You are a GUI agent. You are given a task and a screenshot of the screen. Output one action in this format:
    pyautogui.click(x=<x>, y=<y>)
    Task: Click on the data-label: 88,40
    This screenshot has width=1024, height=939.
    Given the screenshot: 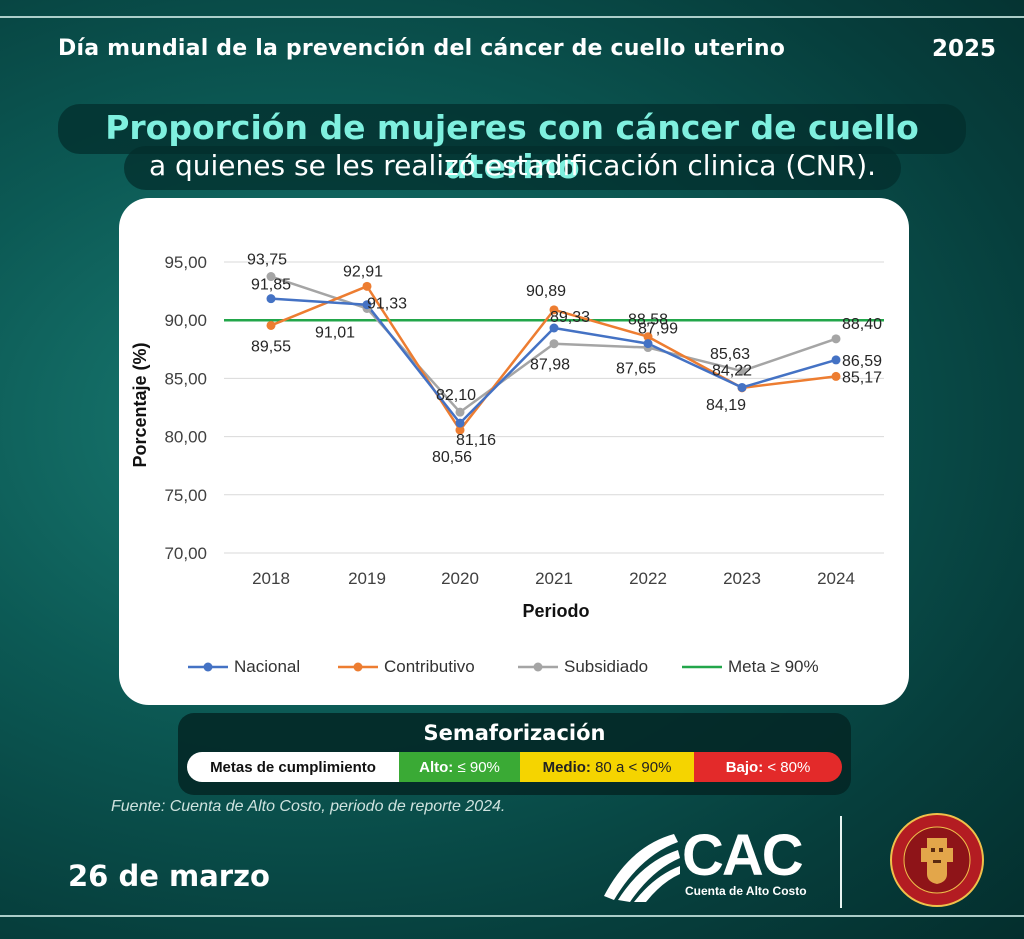 What is the action you would take?
    pyautogui.click(x=862, y=324)
    